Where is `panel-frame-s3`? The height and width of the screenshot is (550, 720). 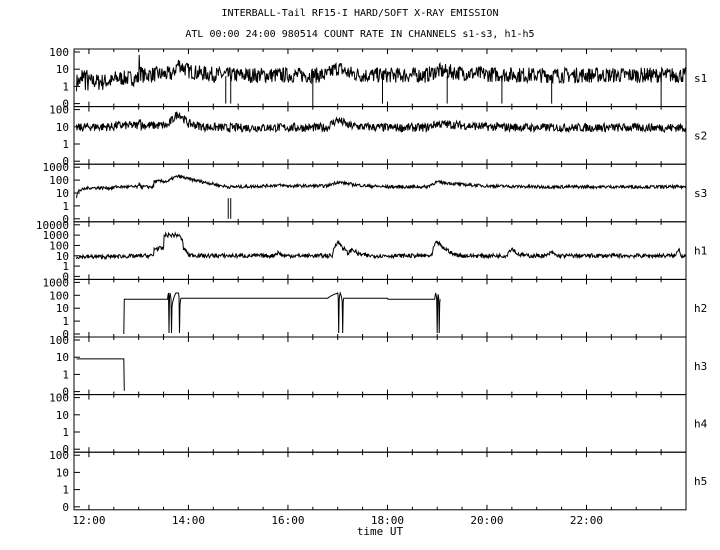
panel-frame-s3 is located at coordinates (380, 193).